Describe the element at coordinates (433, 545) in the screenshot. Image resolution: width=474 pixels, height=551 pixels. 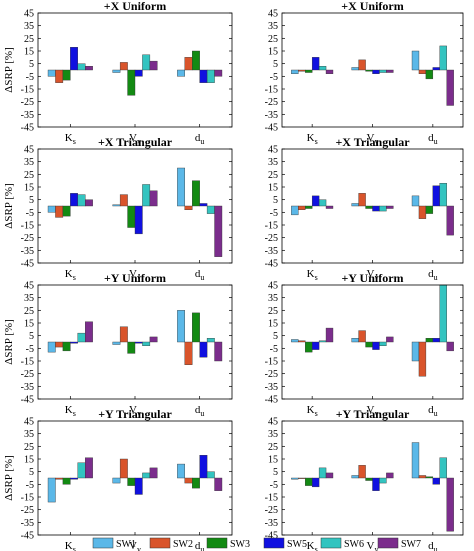
I see `x-tick-label: du` at that location.